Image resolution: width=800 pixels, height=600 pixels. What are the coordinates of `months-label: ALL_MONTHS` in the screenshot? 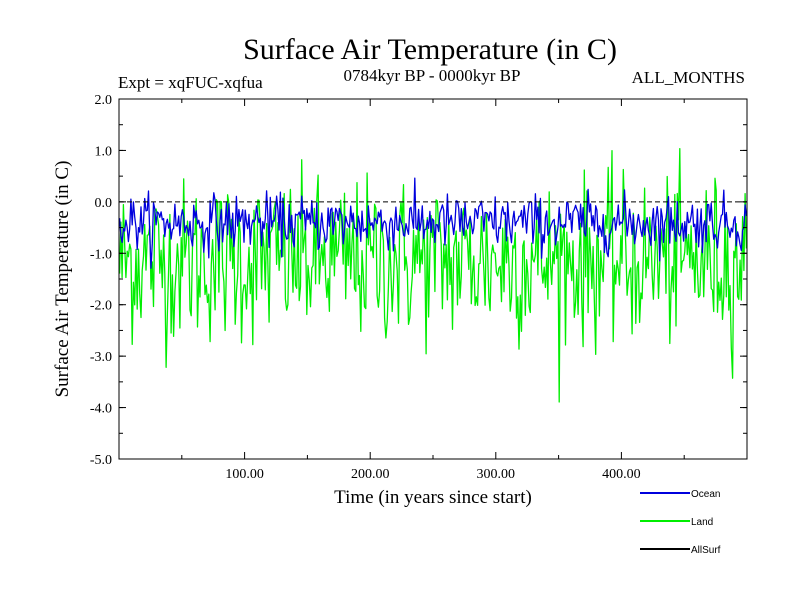 It's located at (688, 77).